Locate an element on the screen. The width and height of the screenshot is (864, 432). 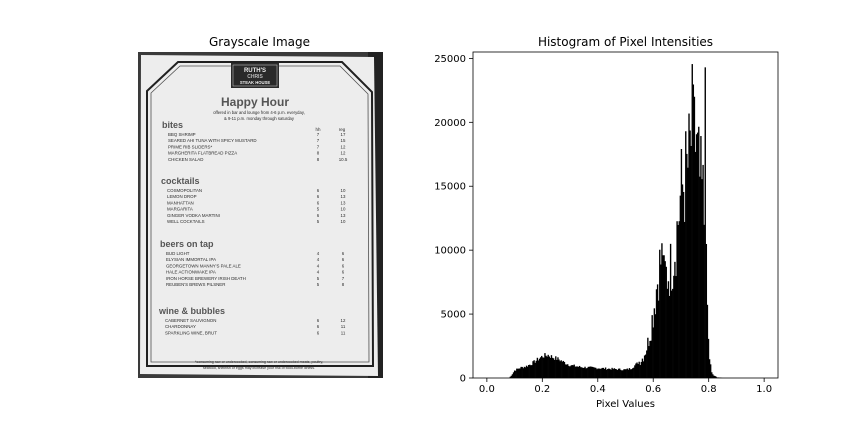
menu-item-name: PRIME RIB SLIDERS* is located at coordinates (190, 146).